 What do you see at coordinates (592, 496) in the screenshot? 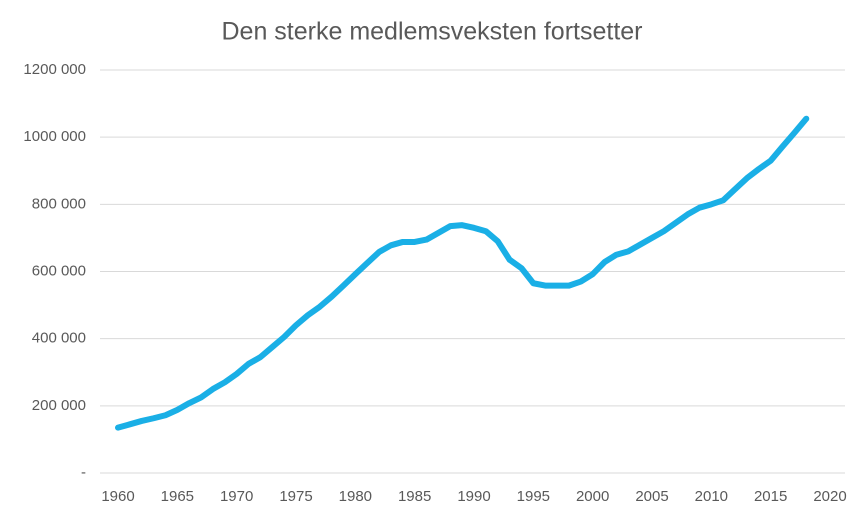
I see `x-tick-label: 2000` at bounding box center [592, 496].